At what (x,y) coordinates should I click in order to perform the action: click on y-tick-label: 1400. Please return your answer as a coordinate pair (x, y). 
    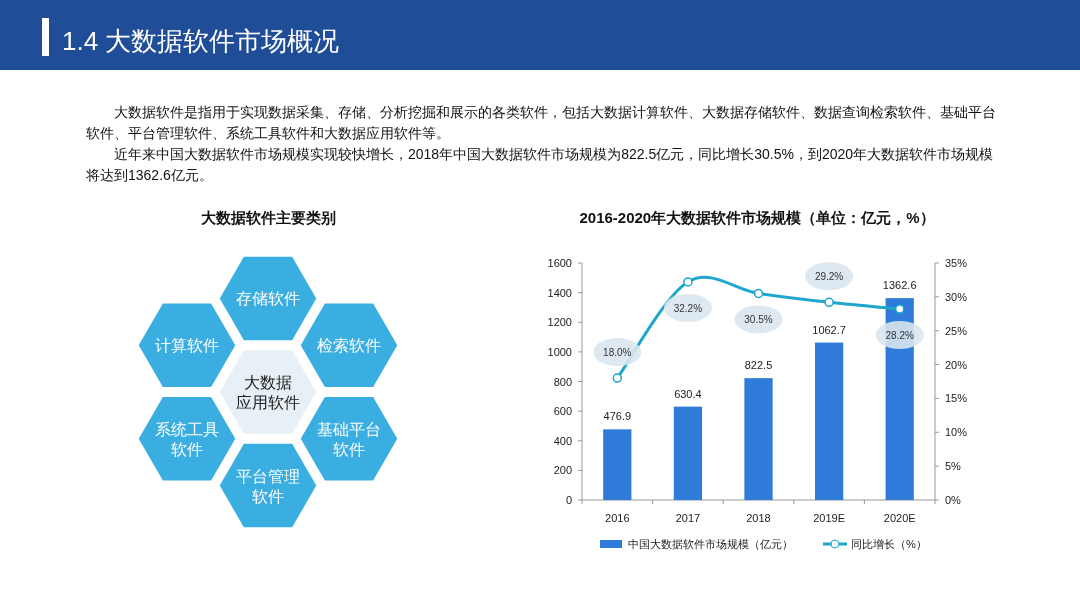
    Looking at the image, I should click on (559, 292).